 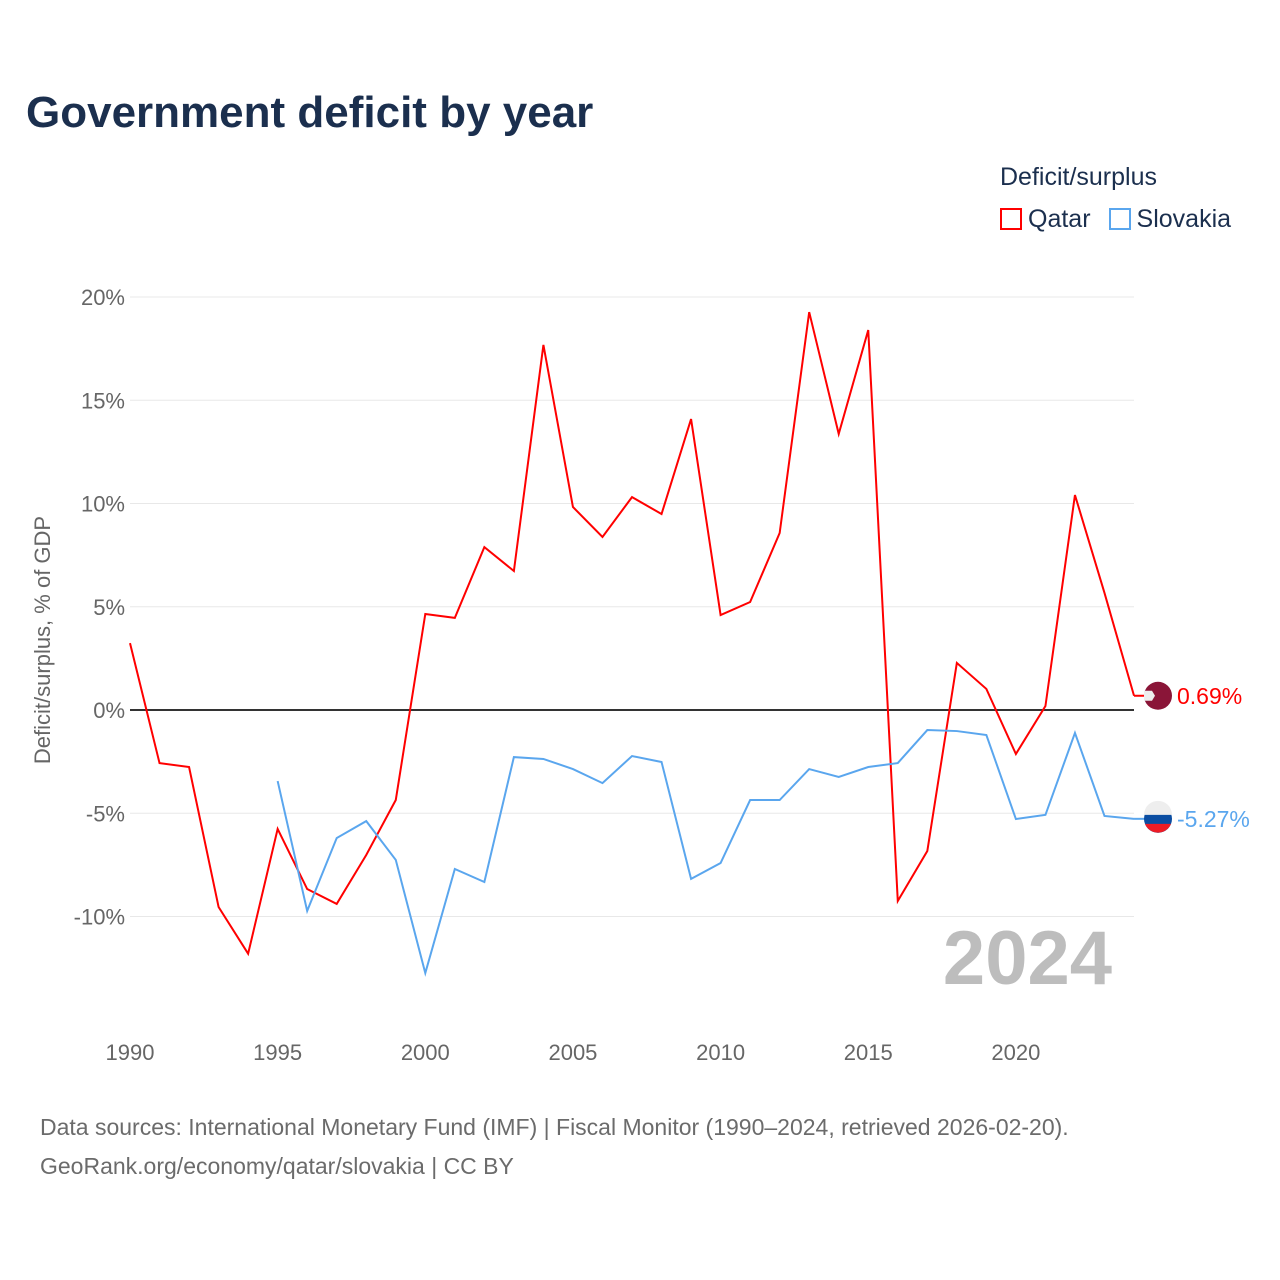 I want to click on y-tick-label: -10%, so click(x=99, y=917).